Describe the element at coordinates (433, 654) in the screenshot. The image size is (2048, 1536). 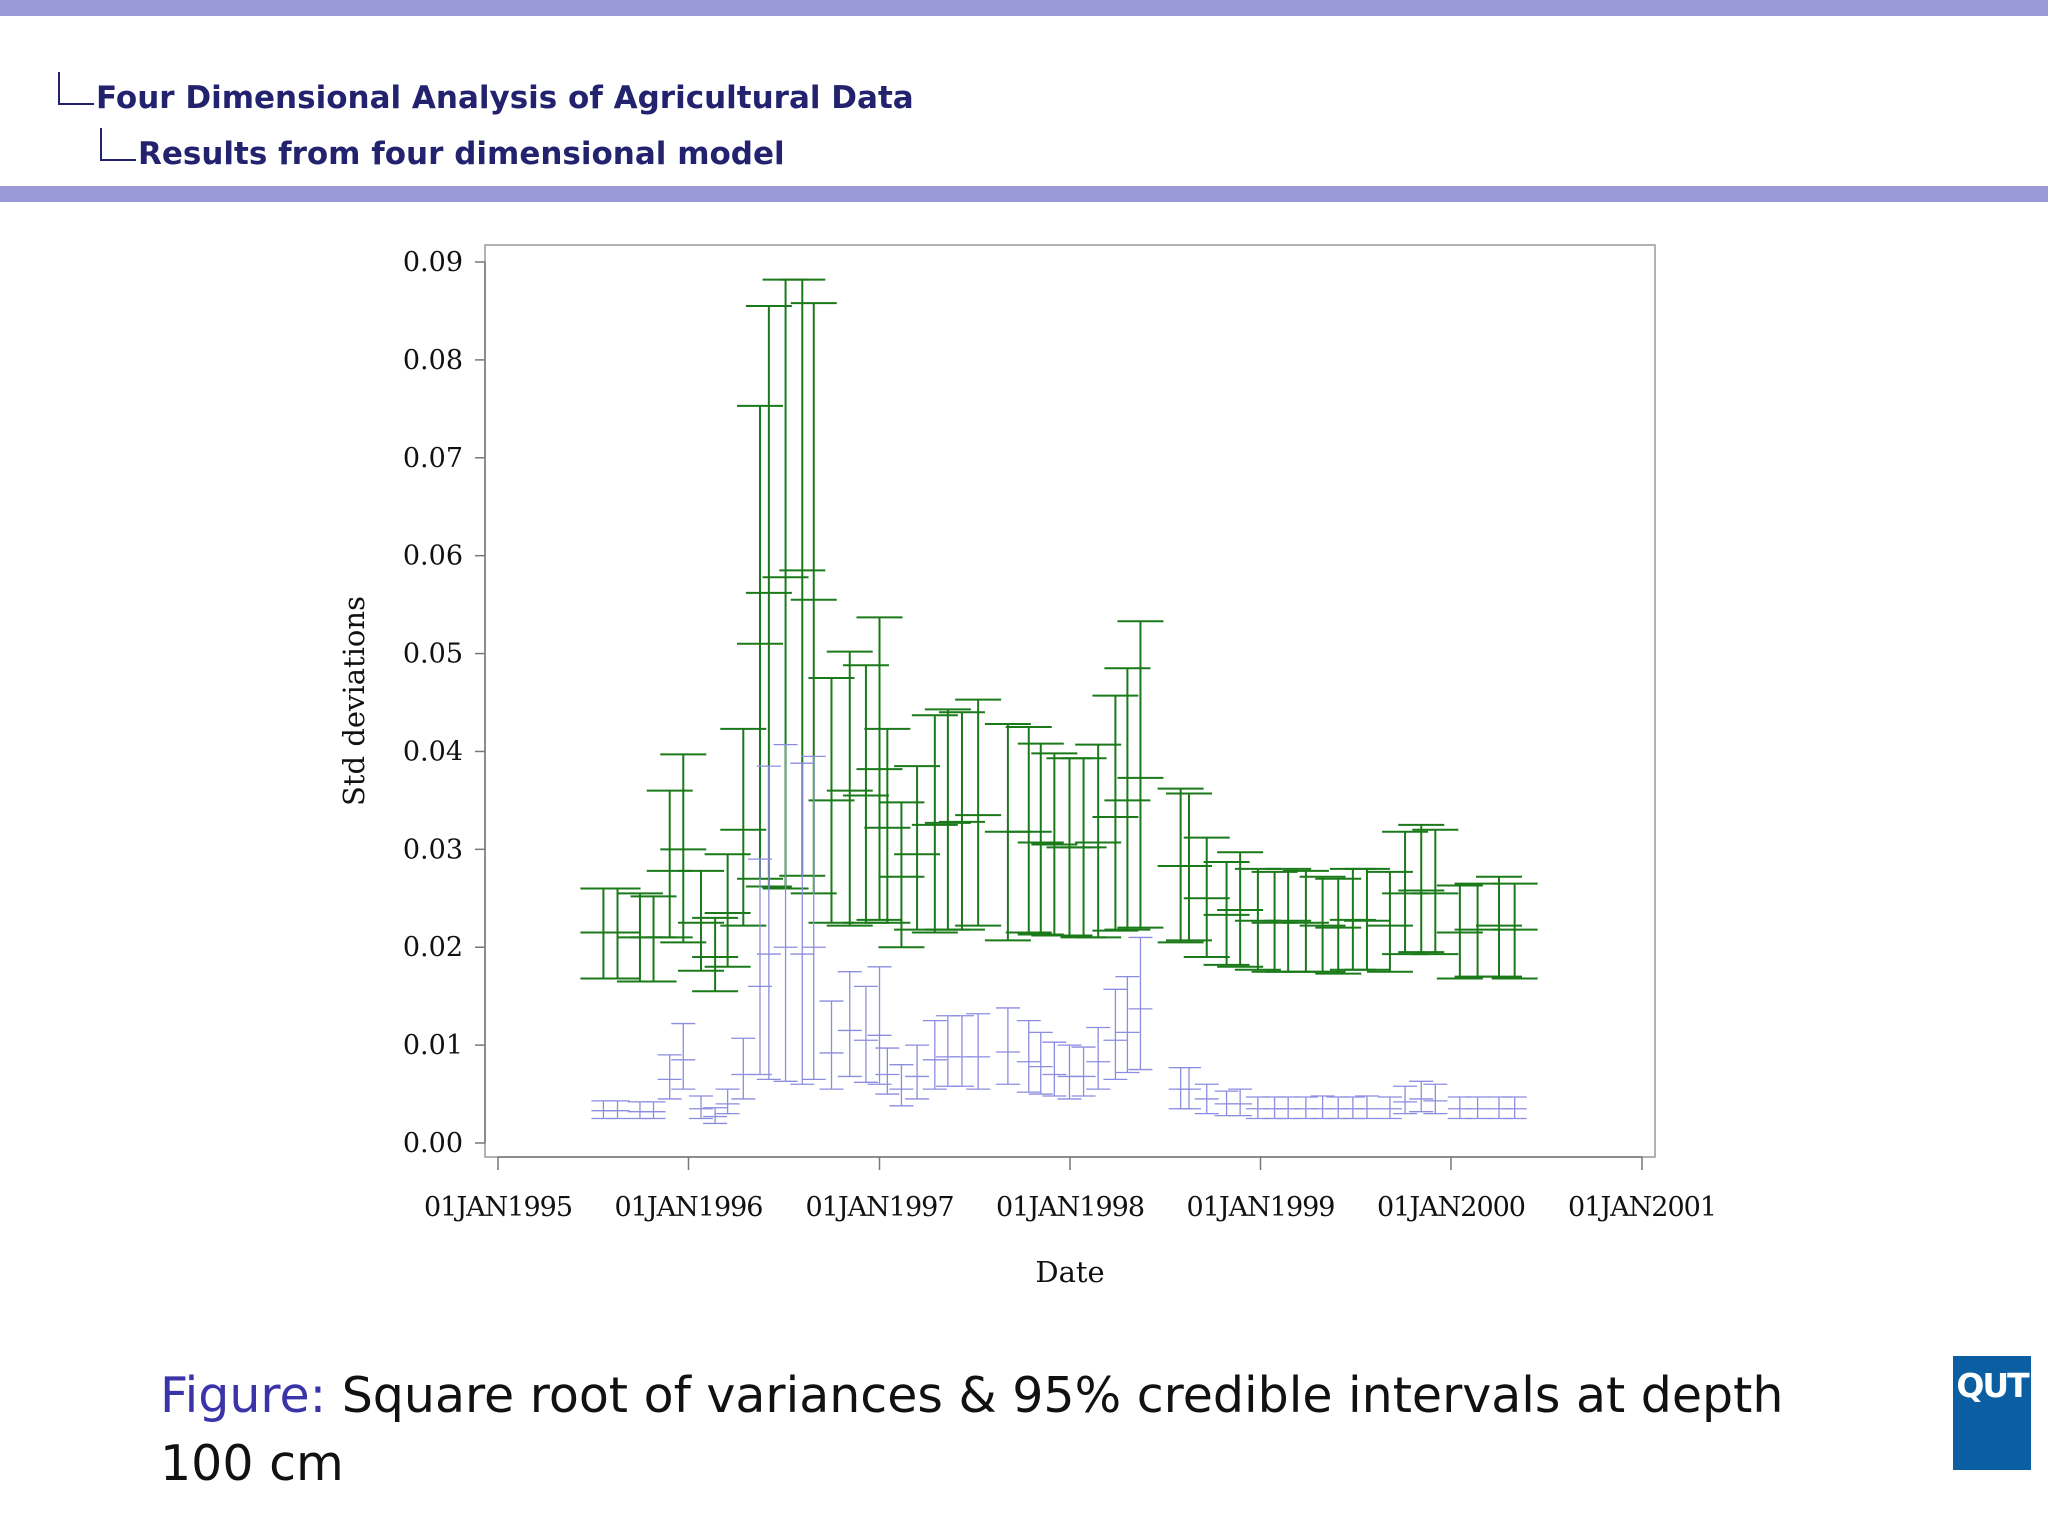
I see `y-tick-label: 0.05` at that location.